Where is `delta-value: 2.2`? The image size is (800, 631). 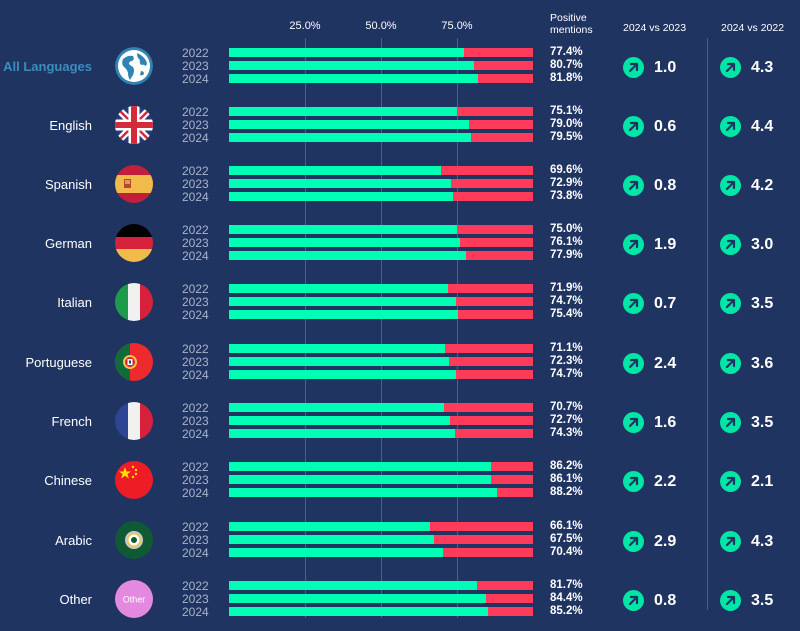 delta-value: 2.2 is located at coordinates (665, 481).